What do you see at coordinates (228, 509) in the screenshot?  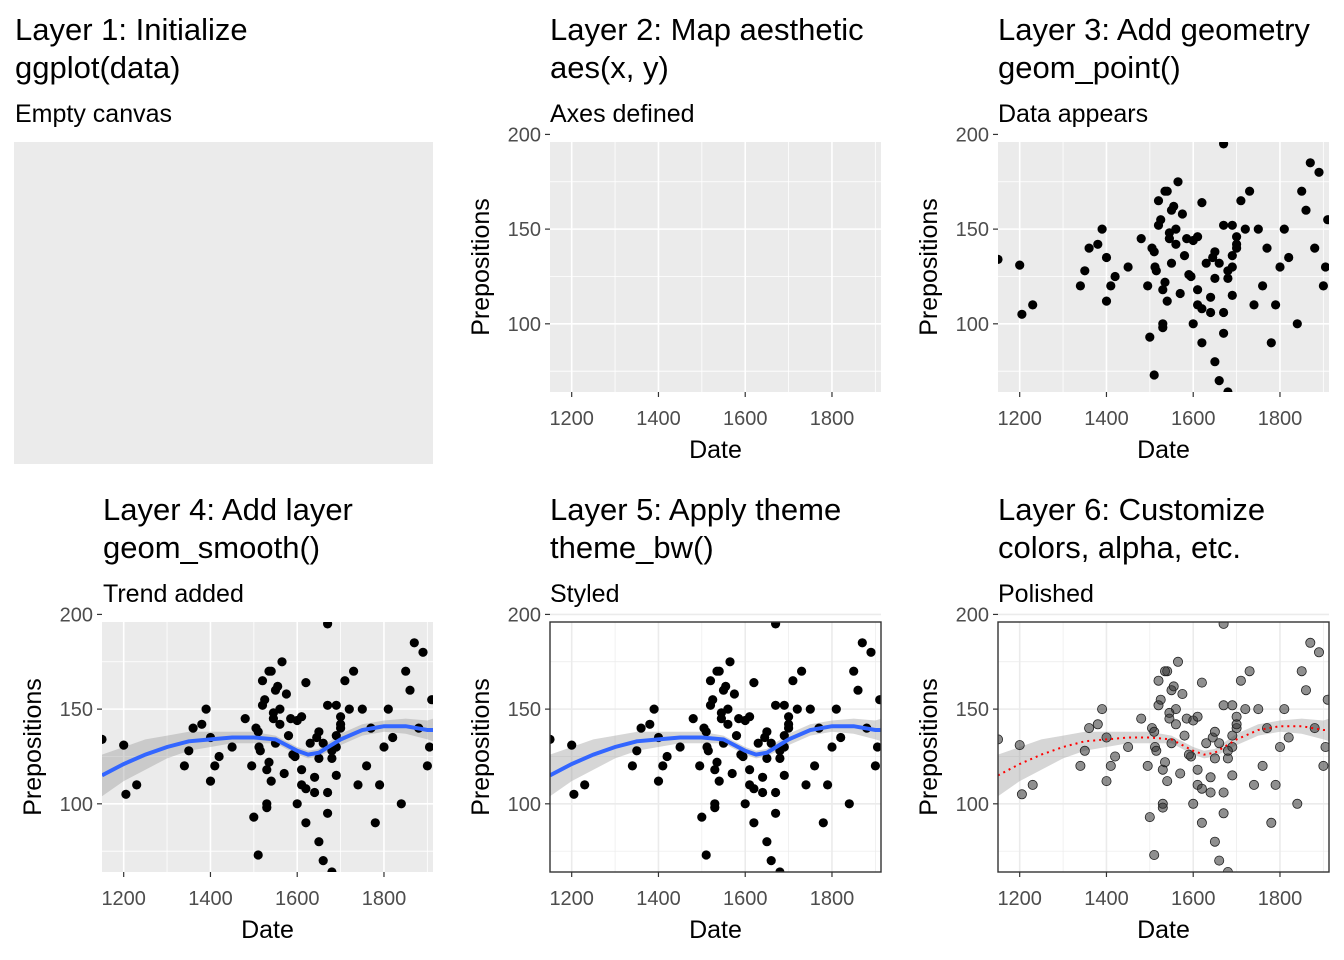 I see `plot-title: Layer 4: Add layer` at bounding box center [228, 509].